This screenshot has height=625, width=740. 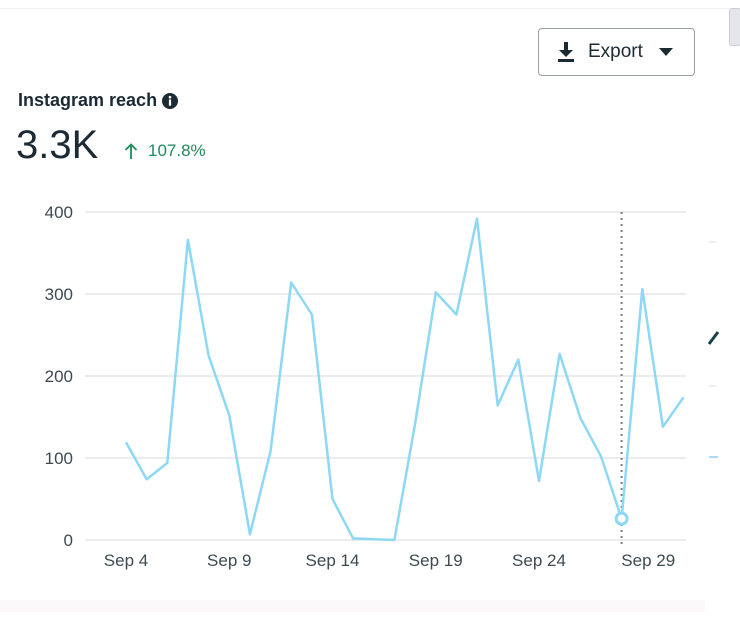 I want to click on x-tick-label: Sep 24, so click(x=539, y=560).